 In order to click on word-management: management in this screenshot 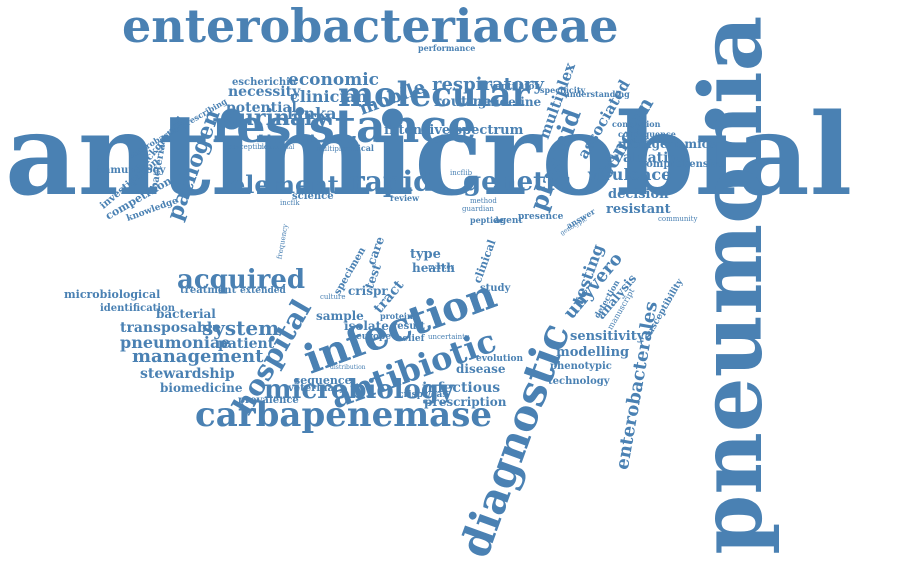, I will do `click(198, 356)`.